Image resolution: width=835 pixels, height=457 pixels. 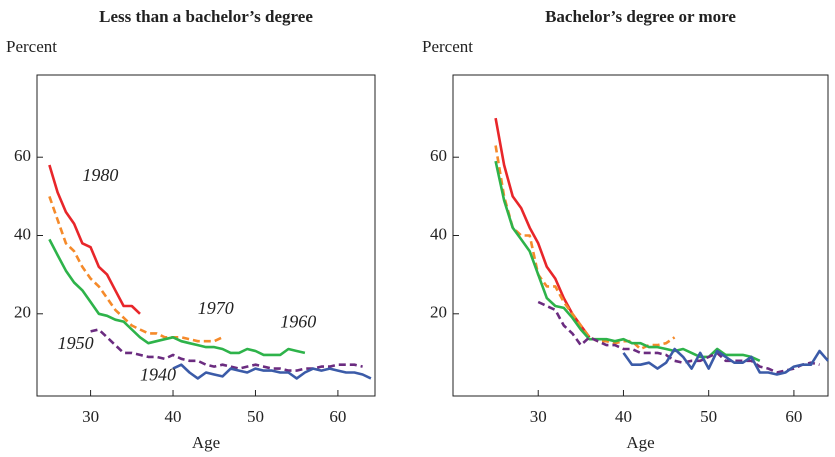 What do you see at coordinates (76, 343) in the screenshot?
I see `series-label: 1950` at bounding box center [76, 343].